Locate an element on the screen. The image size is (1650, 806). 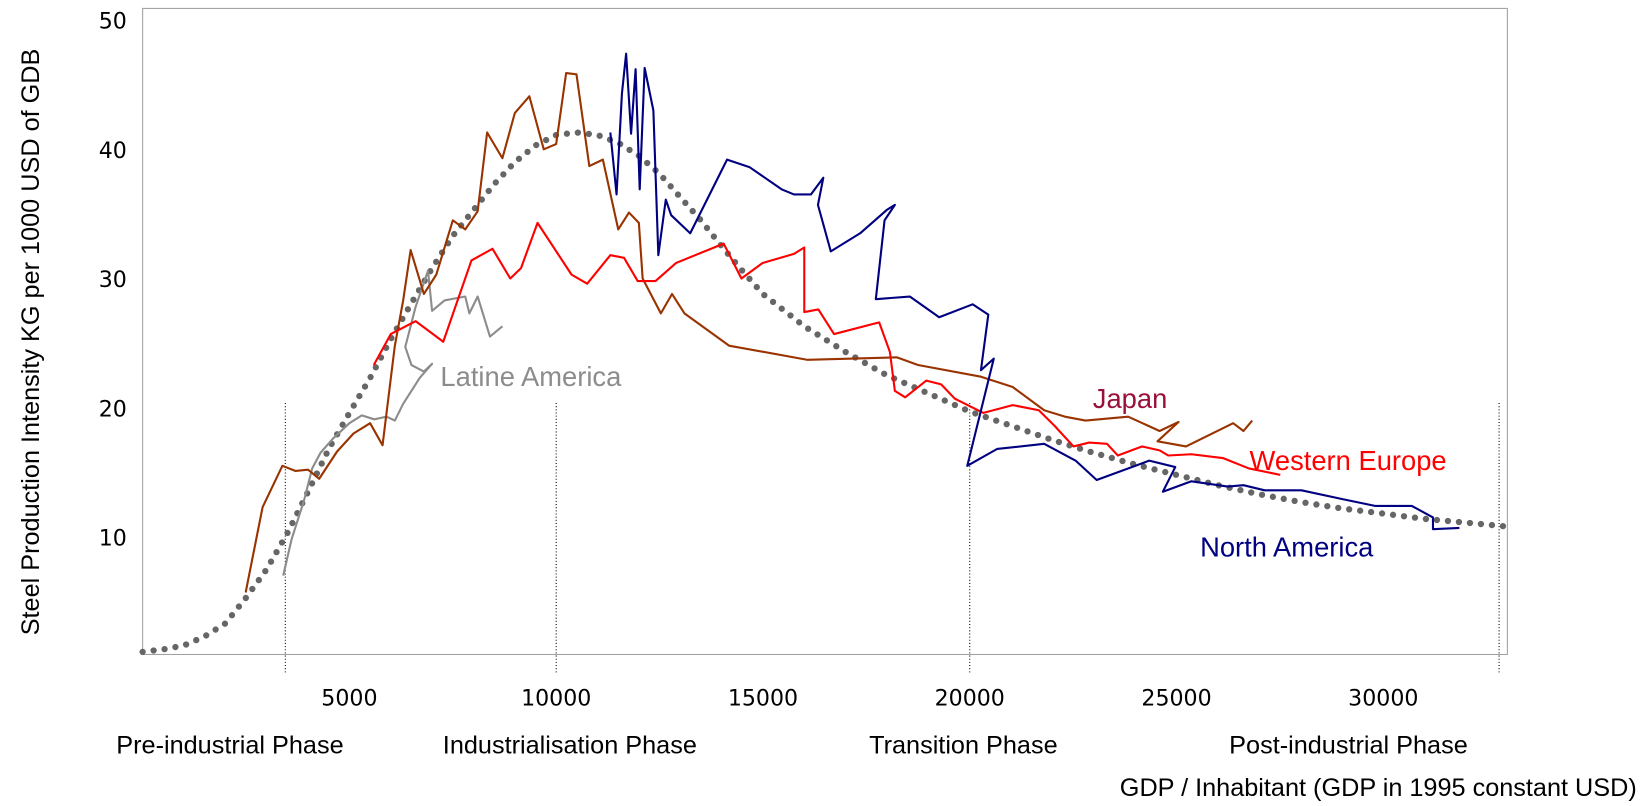
x-tick-label: 25000 is located at coordinates (1176, 699).